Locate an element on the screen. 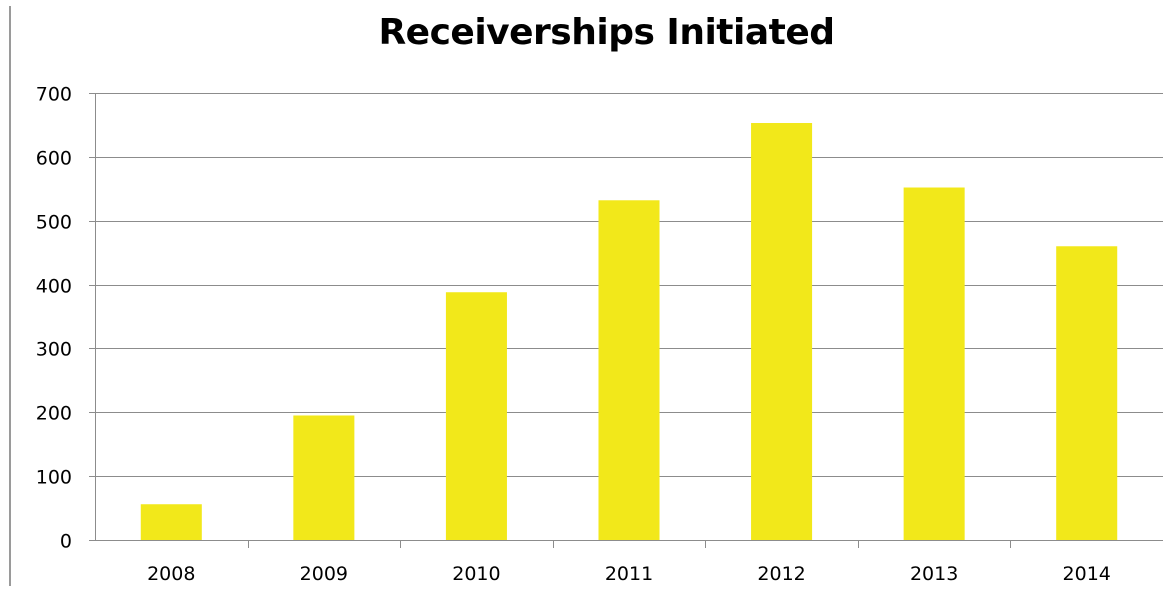 This screenshot has width=1163, height=590. x-tick-label: 2010 is located at coordinates (476, 574).